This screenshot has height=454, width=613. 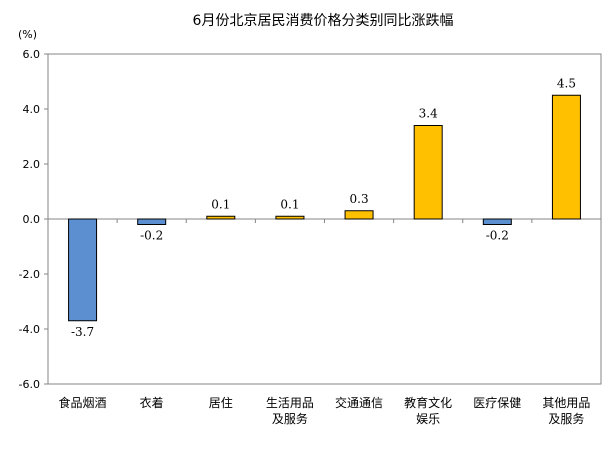 What do you see at coordinates (221, 403) in the screenshot?
I see `x-category-label: 居住` at bounding box center [221, 403].